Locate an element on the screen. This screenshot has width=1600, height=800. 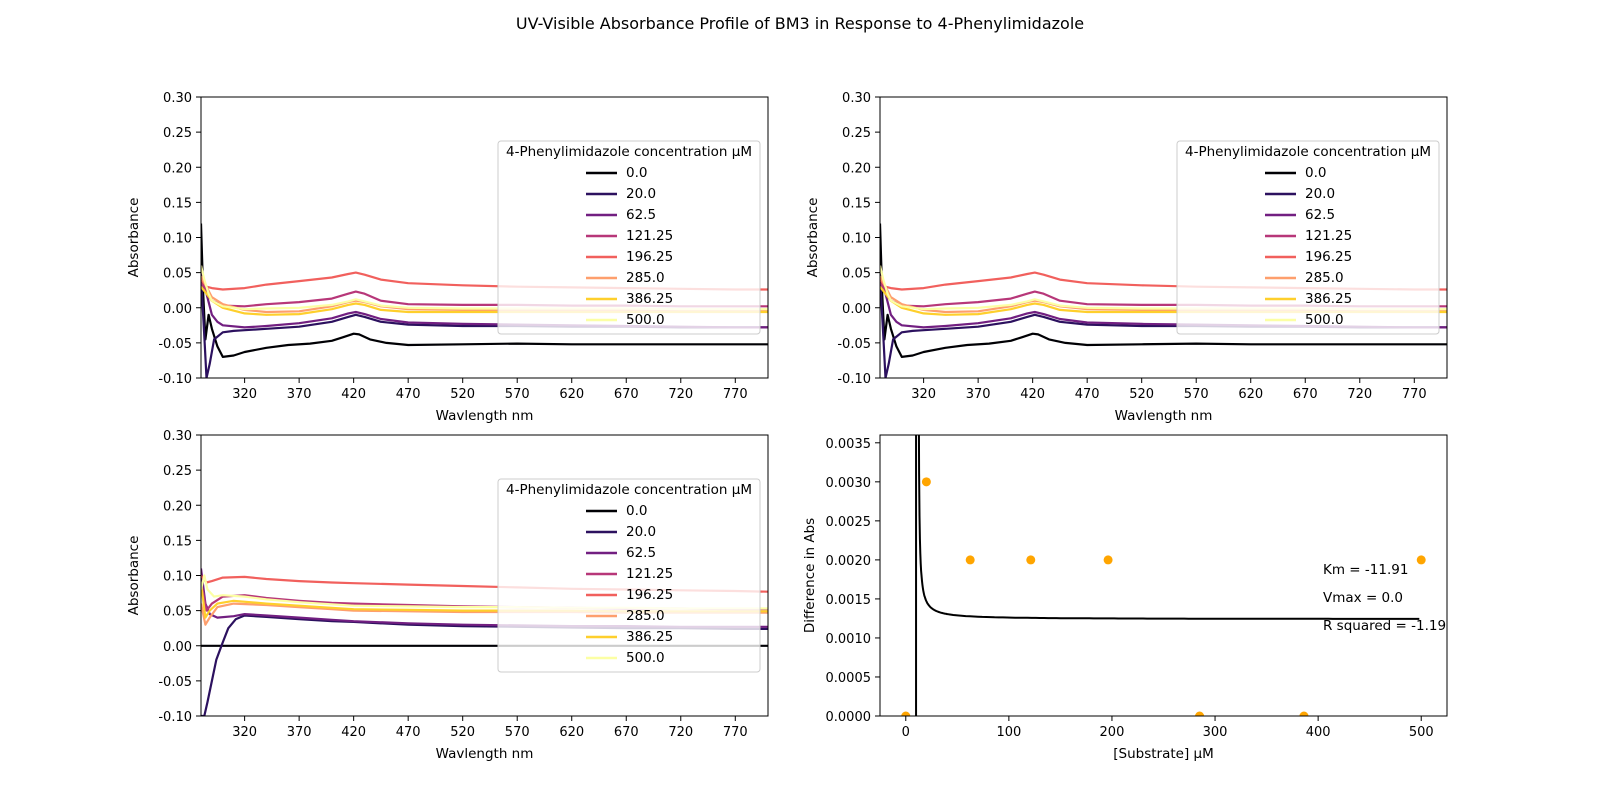
legend-label: 196.25 is located at coordinates (649, 595).